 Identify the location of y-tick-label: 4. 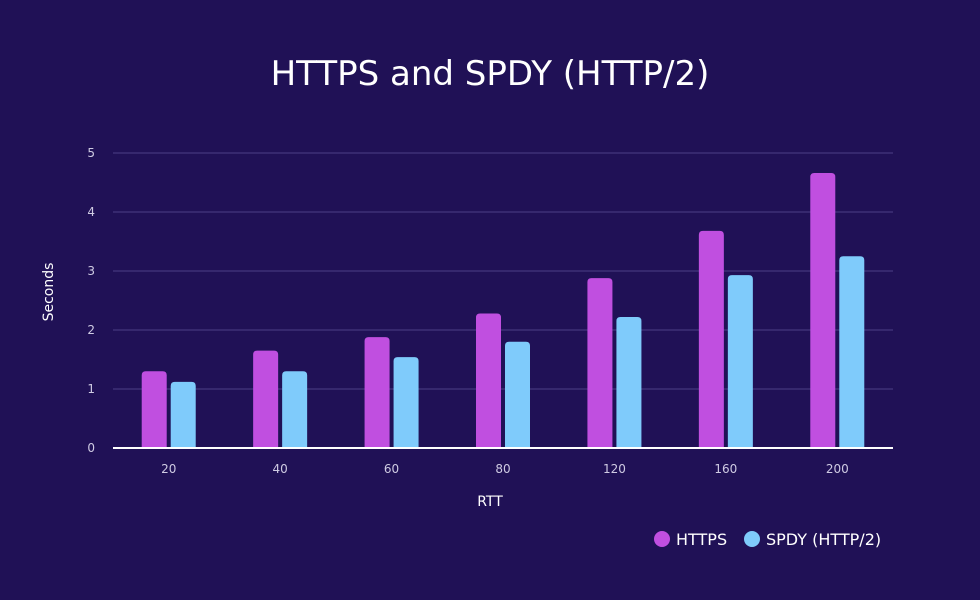
(91, 212).